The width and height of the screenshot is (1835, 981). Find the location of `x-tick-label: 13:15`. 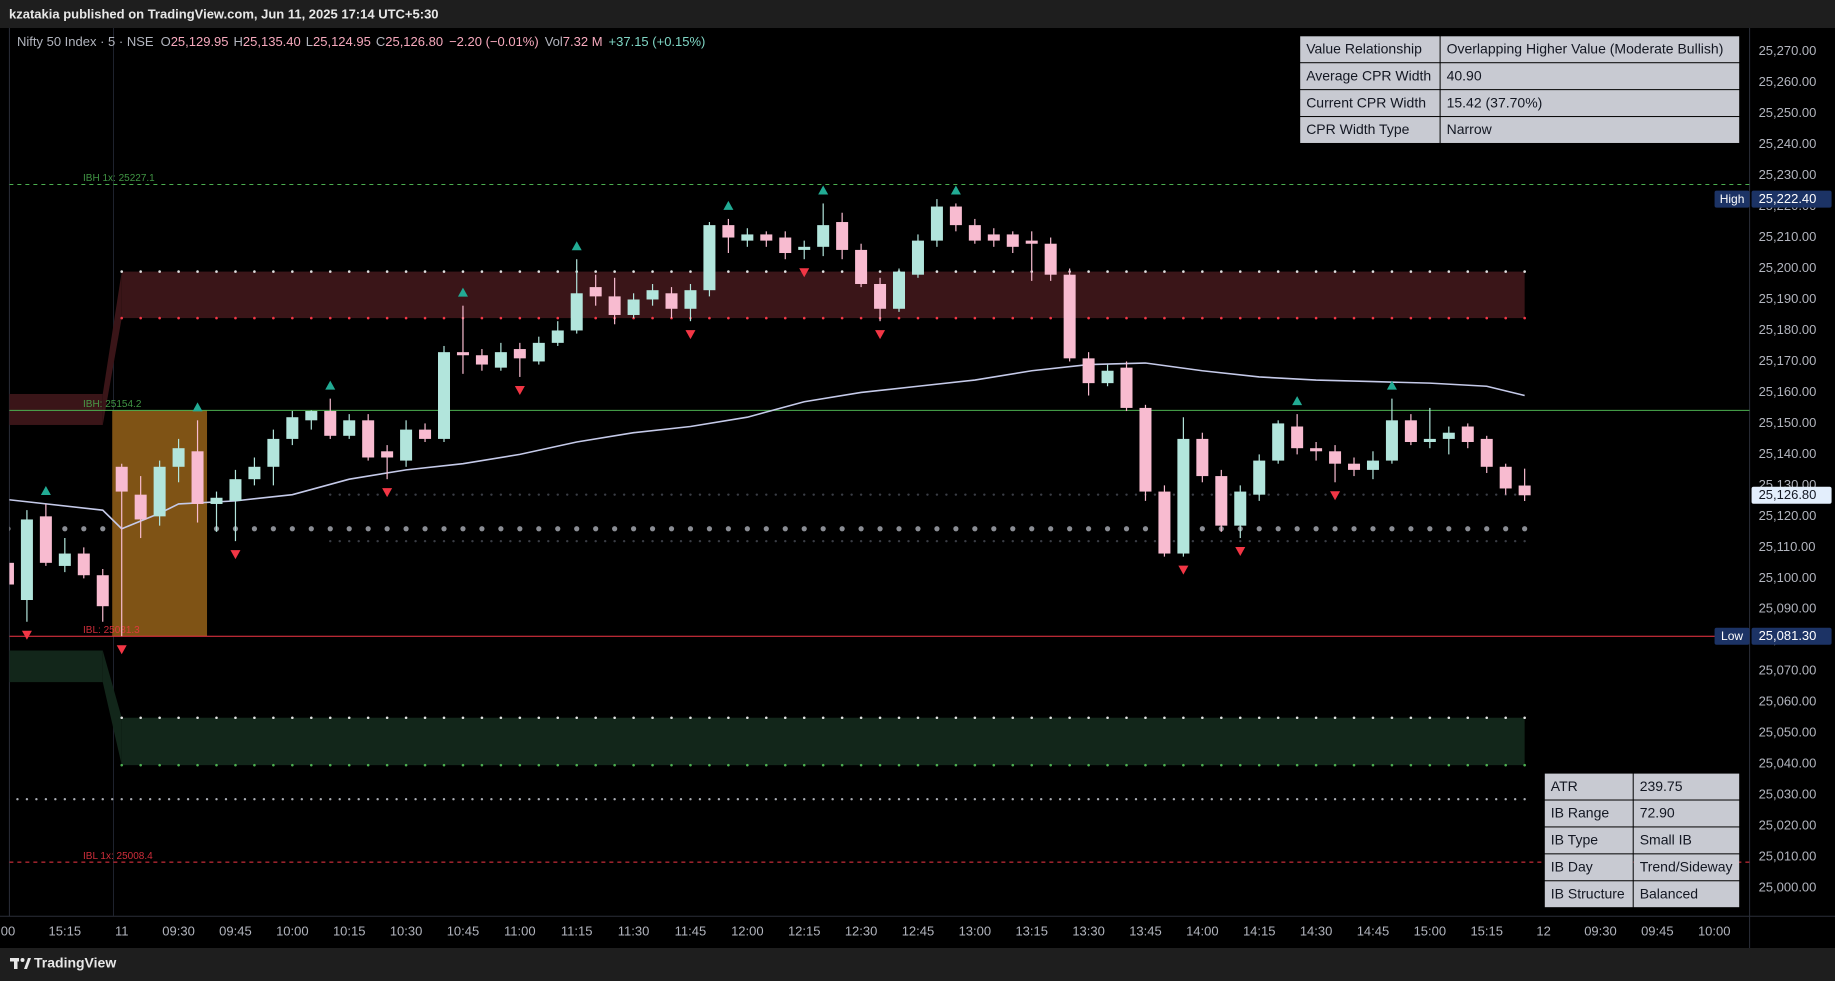

x-tick-label: 13:15 is located at coordinates (1031, 930).